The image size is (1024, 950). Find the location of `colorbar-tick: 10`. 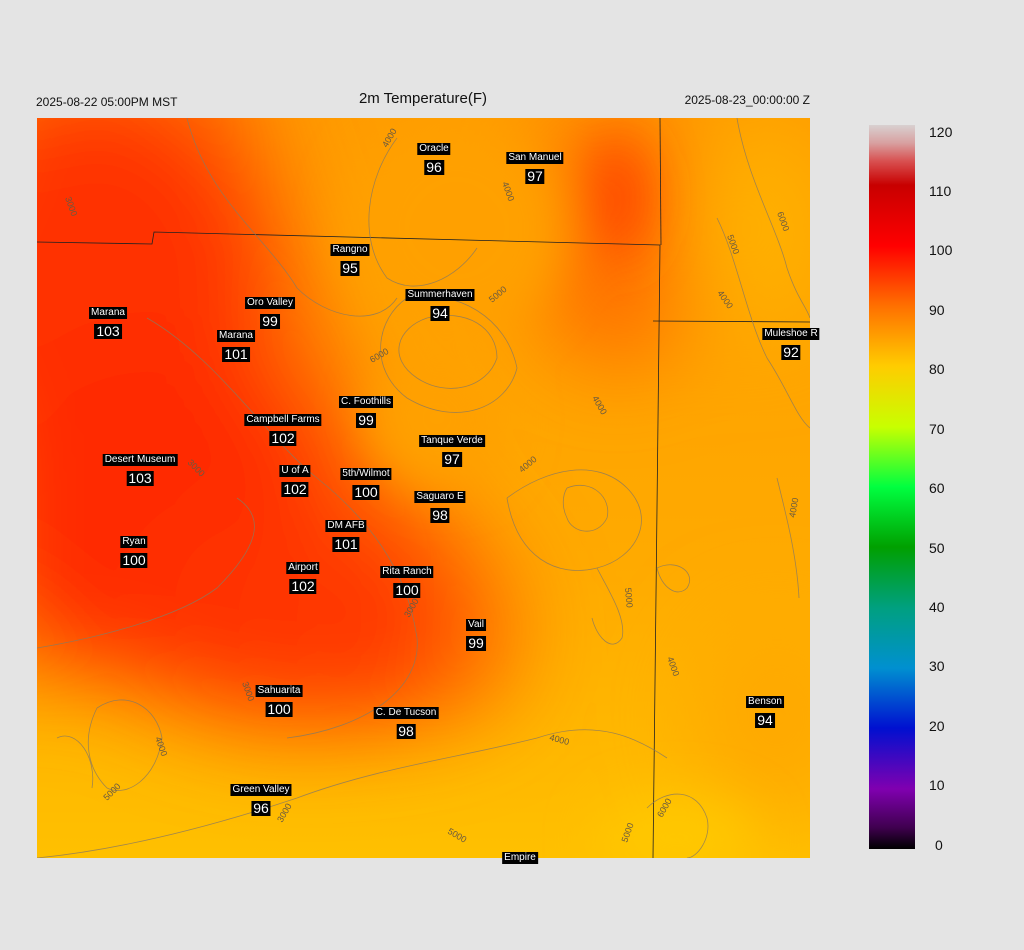

colorbar-tick: 10 is located at coordinates (937, 785).